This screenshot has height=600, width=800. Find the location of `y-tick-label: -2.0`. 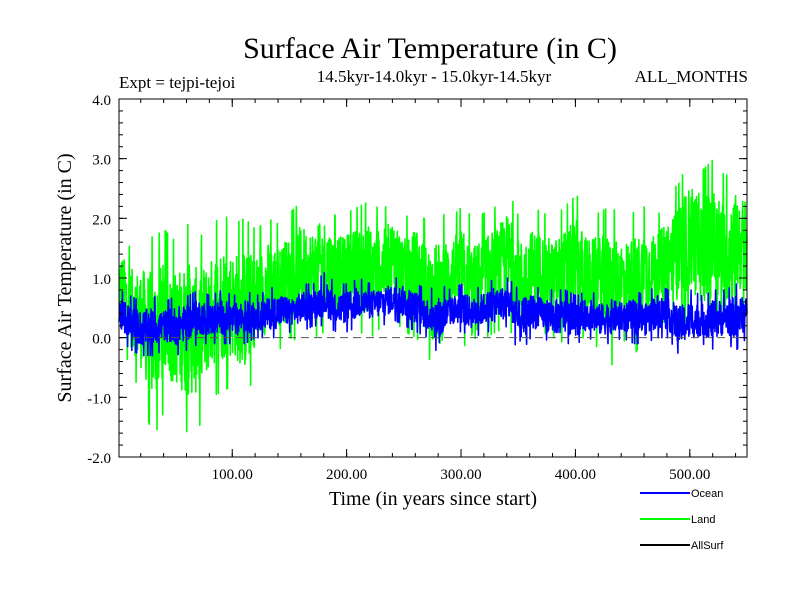

y-tick-label: -2.0 is located at coordinates (99, 459).